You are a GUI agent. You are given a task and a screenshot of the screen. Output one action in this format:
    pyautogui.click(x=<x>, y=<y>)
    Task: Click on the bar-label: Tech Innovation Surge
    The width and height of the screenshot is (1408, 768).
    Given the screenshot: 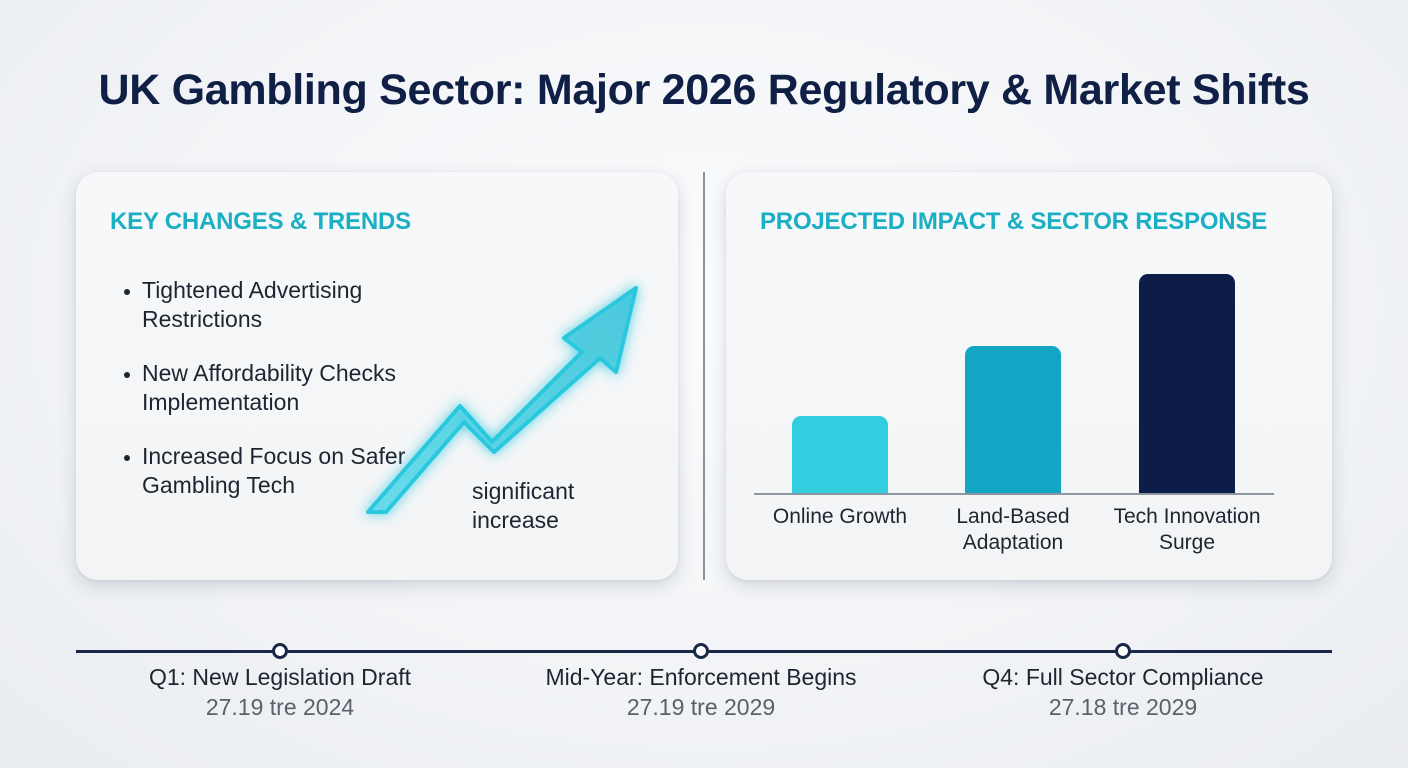 What is the action you would take?
    pyautogui.click(x=1187, y=529)
    